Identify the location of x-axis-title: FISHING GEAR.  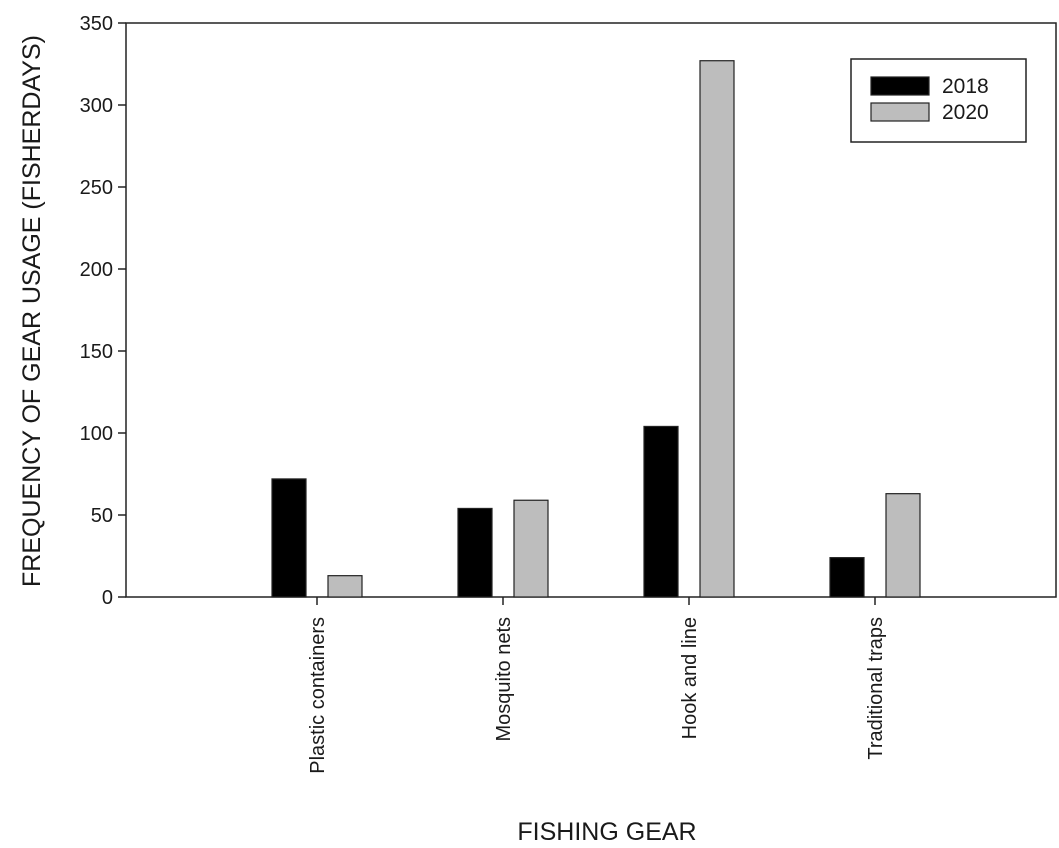
(606, 830).